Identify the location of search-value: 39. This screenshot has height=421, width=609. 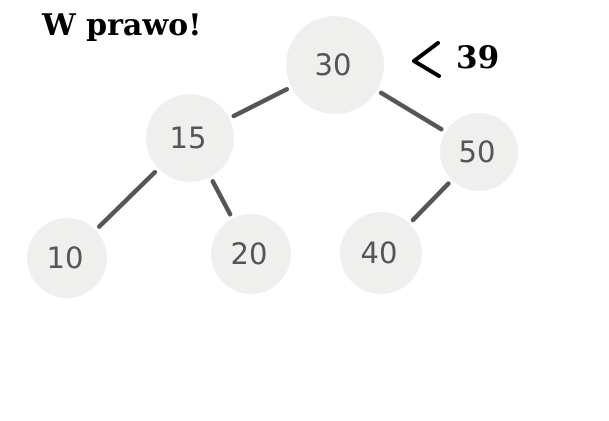
(478, 58).